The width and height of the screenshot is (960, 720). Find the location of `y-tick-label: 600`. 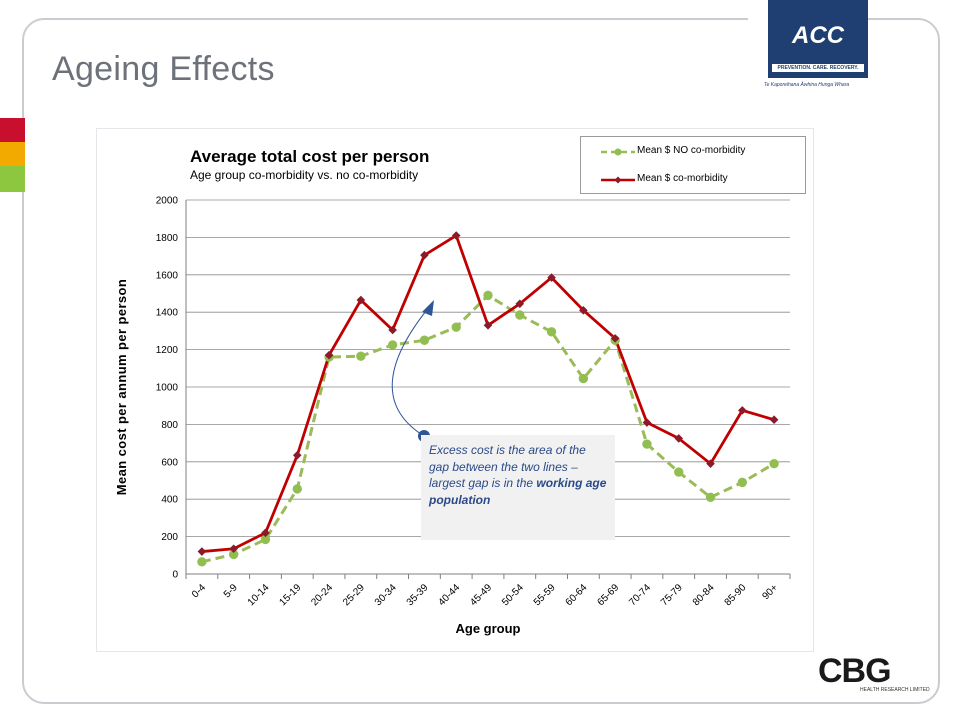

y-tick-label: 600 is located at coordinates (169, 462).